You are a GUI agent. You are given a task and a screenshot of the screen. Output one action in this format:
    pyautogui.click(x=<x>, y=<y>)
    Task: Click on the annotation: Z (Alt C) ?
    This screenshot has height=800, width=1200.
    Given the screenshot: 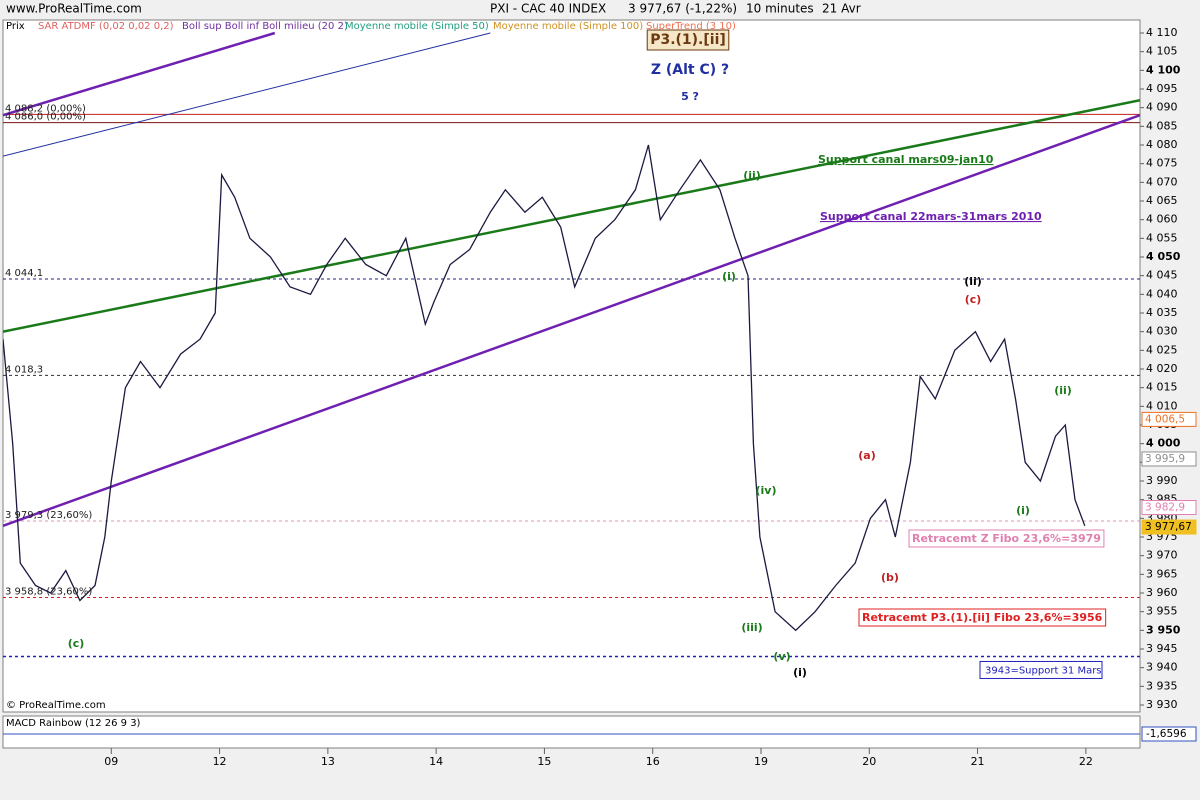 What is the action you would take?
    pyautogui.click(x=690, y=70)
    